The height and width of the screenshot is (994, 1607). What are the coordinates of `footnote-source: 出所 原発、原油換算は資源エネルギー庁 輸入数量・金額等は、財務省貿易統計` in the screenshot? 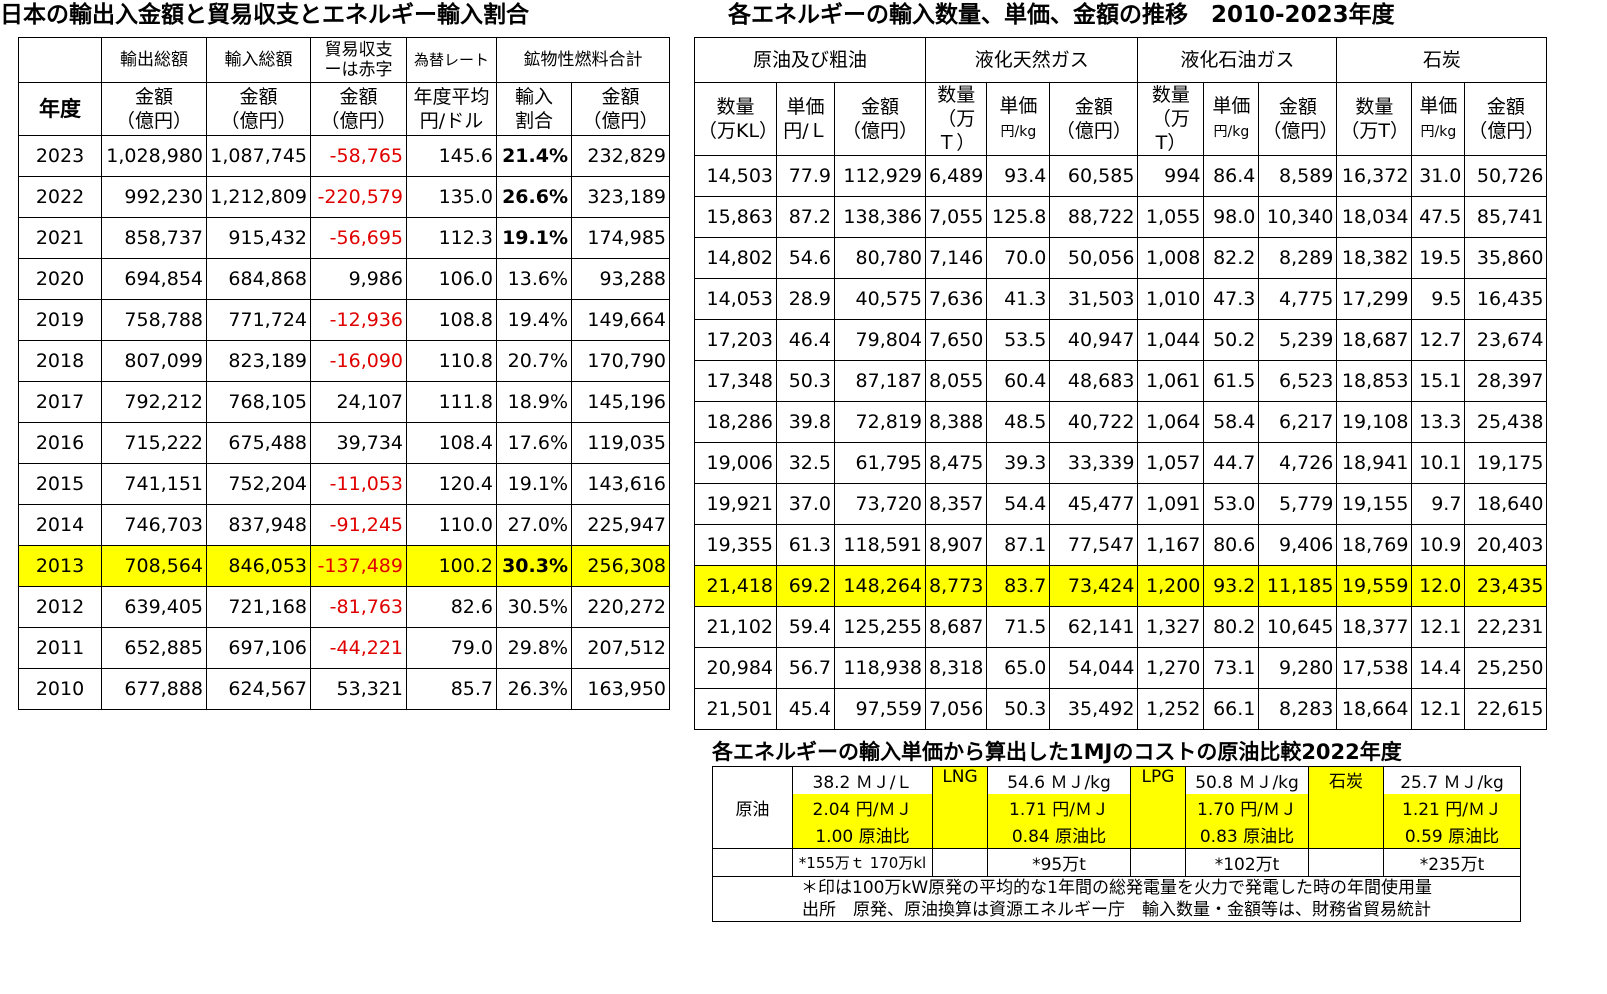 It's located at (1116, 910).